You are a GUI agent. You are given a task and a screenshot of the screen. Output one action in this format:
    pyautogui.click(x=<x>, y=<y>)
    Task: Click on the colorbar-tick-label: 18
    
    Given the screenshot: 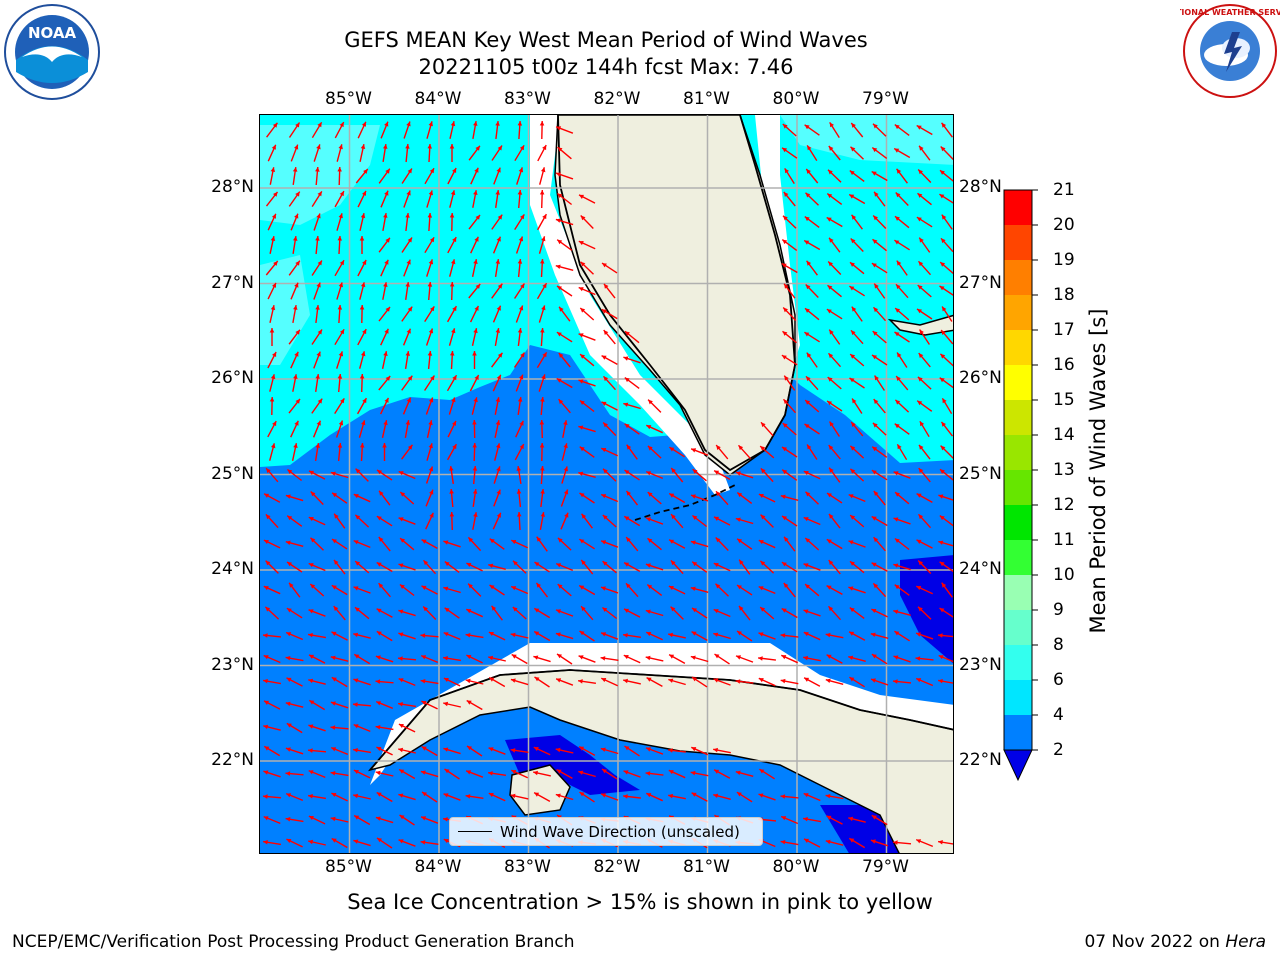 What is the action you would take?
    pyautogui.click(x=1064, y=295)
    